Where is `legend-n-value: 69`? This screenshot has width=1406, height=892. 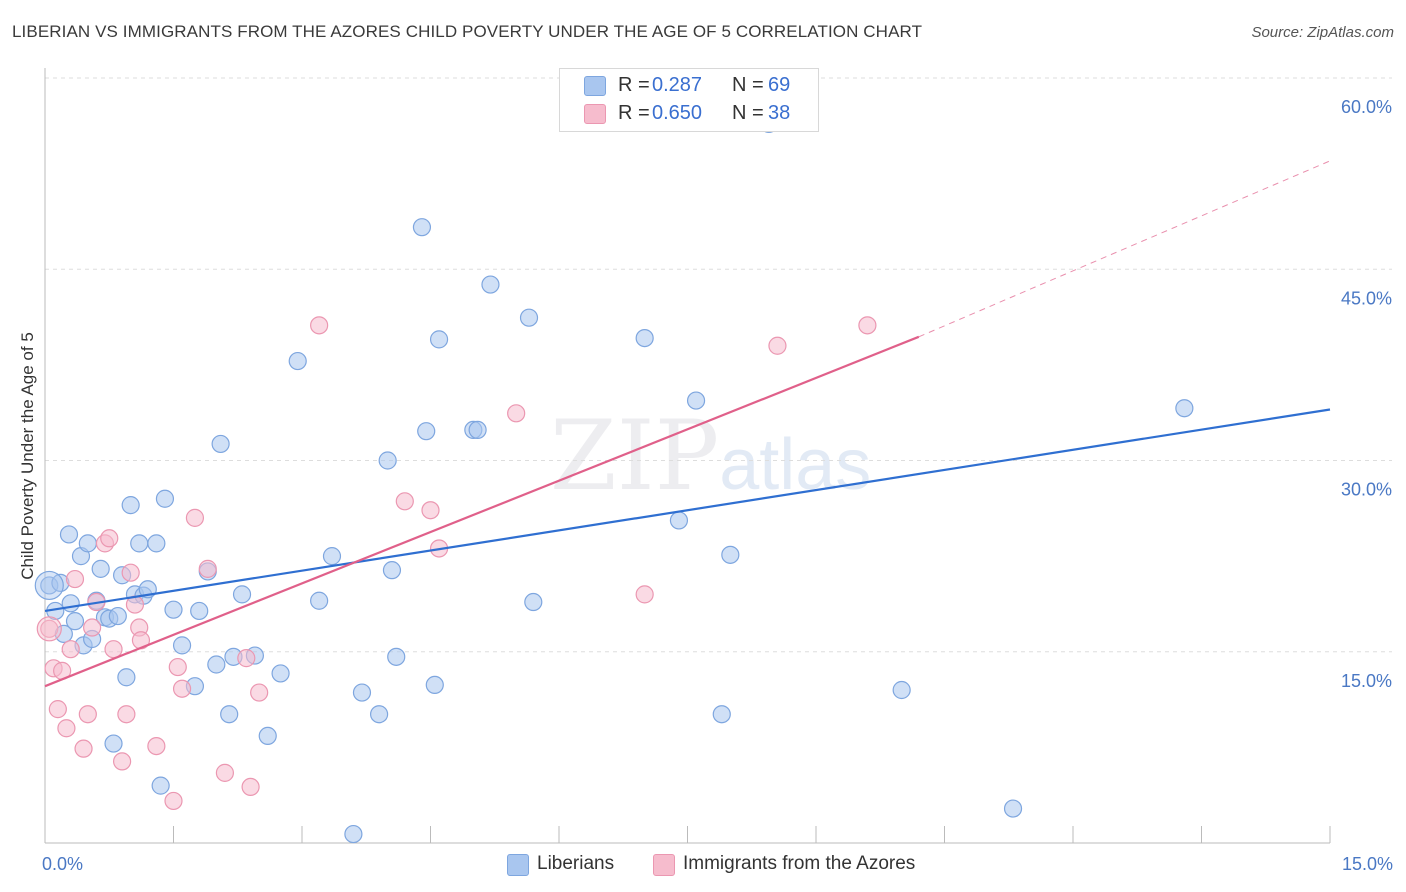
legend-n-value: 69 is located at coordinates (779, 85).